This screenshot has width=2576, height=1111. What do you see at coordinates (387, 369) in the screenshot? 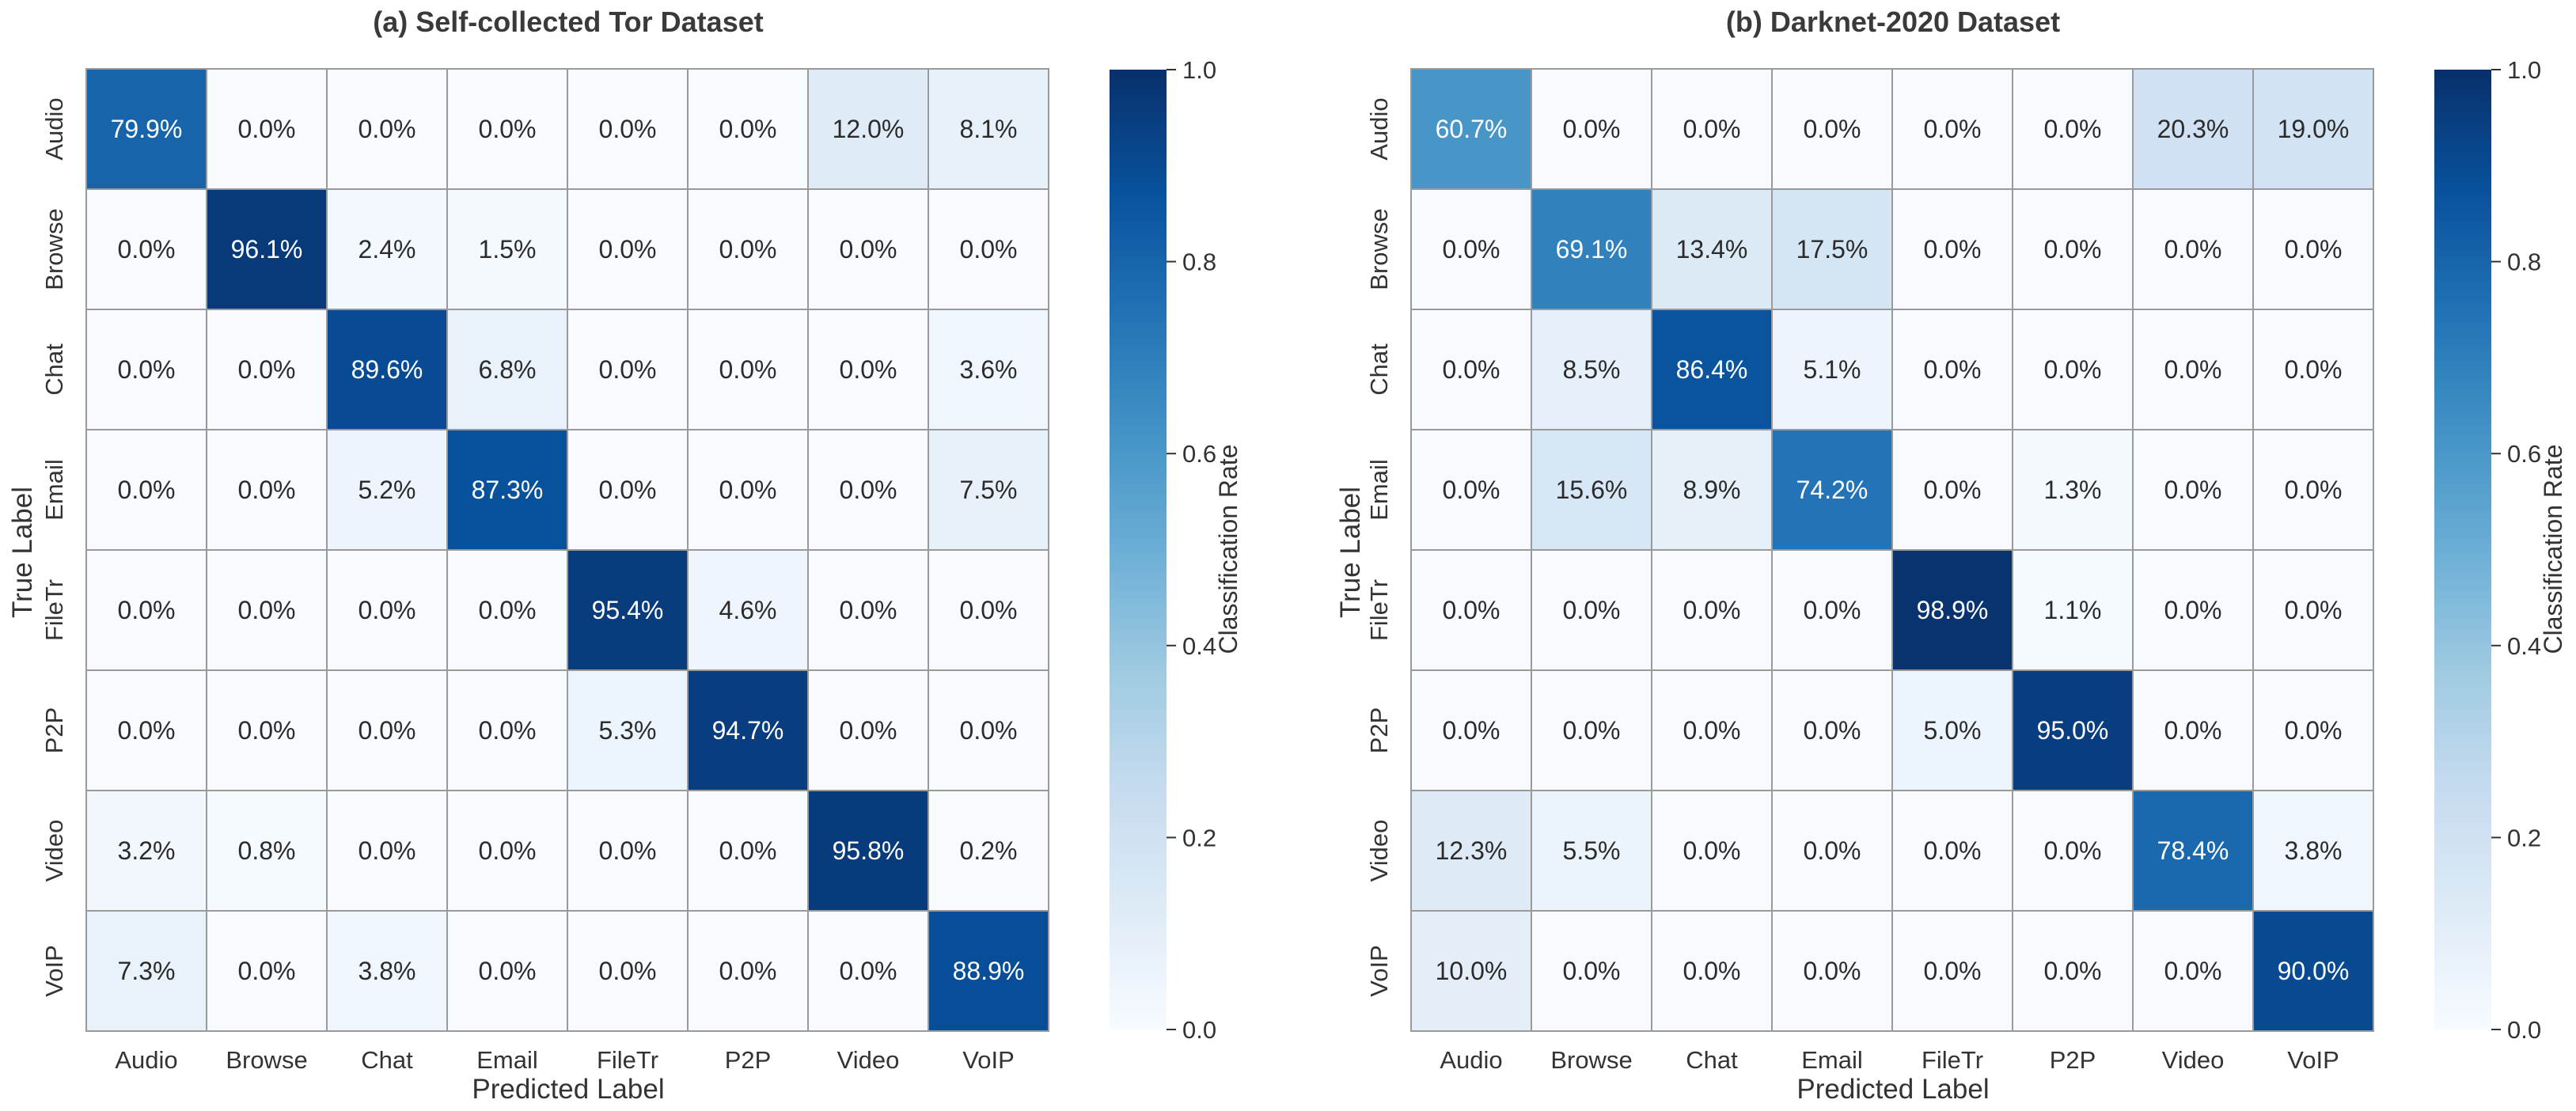
I see `cell-value-label: 89.6%` at bounding box center [387, 369].